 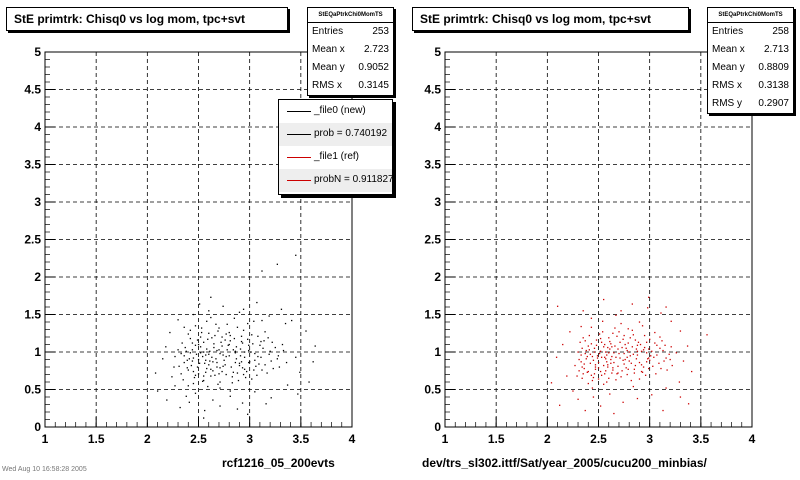 I want to click on y-tick-label: 2.5, so click(x=32, y=240).